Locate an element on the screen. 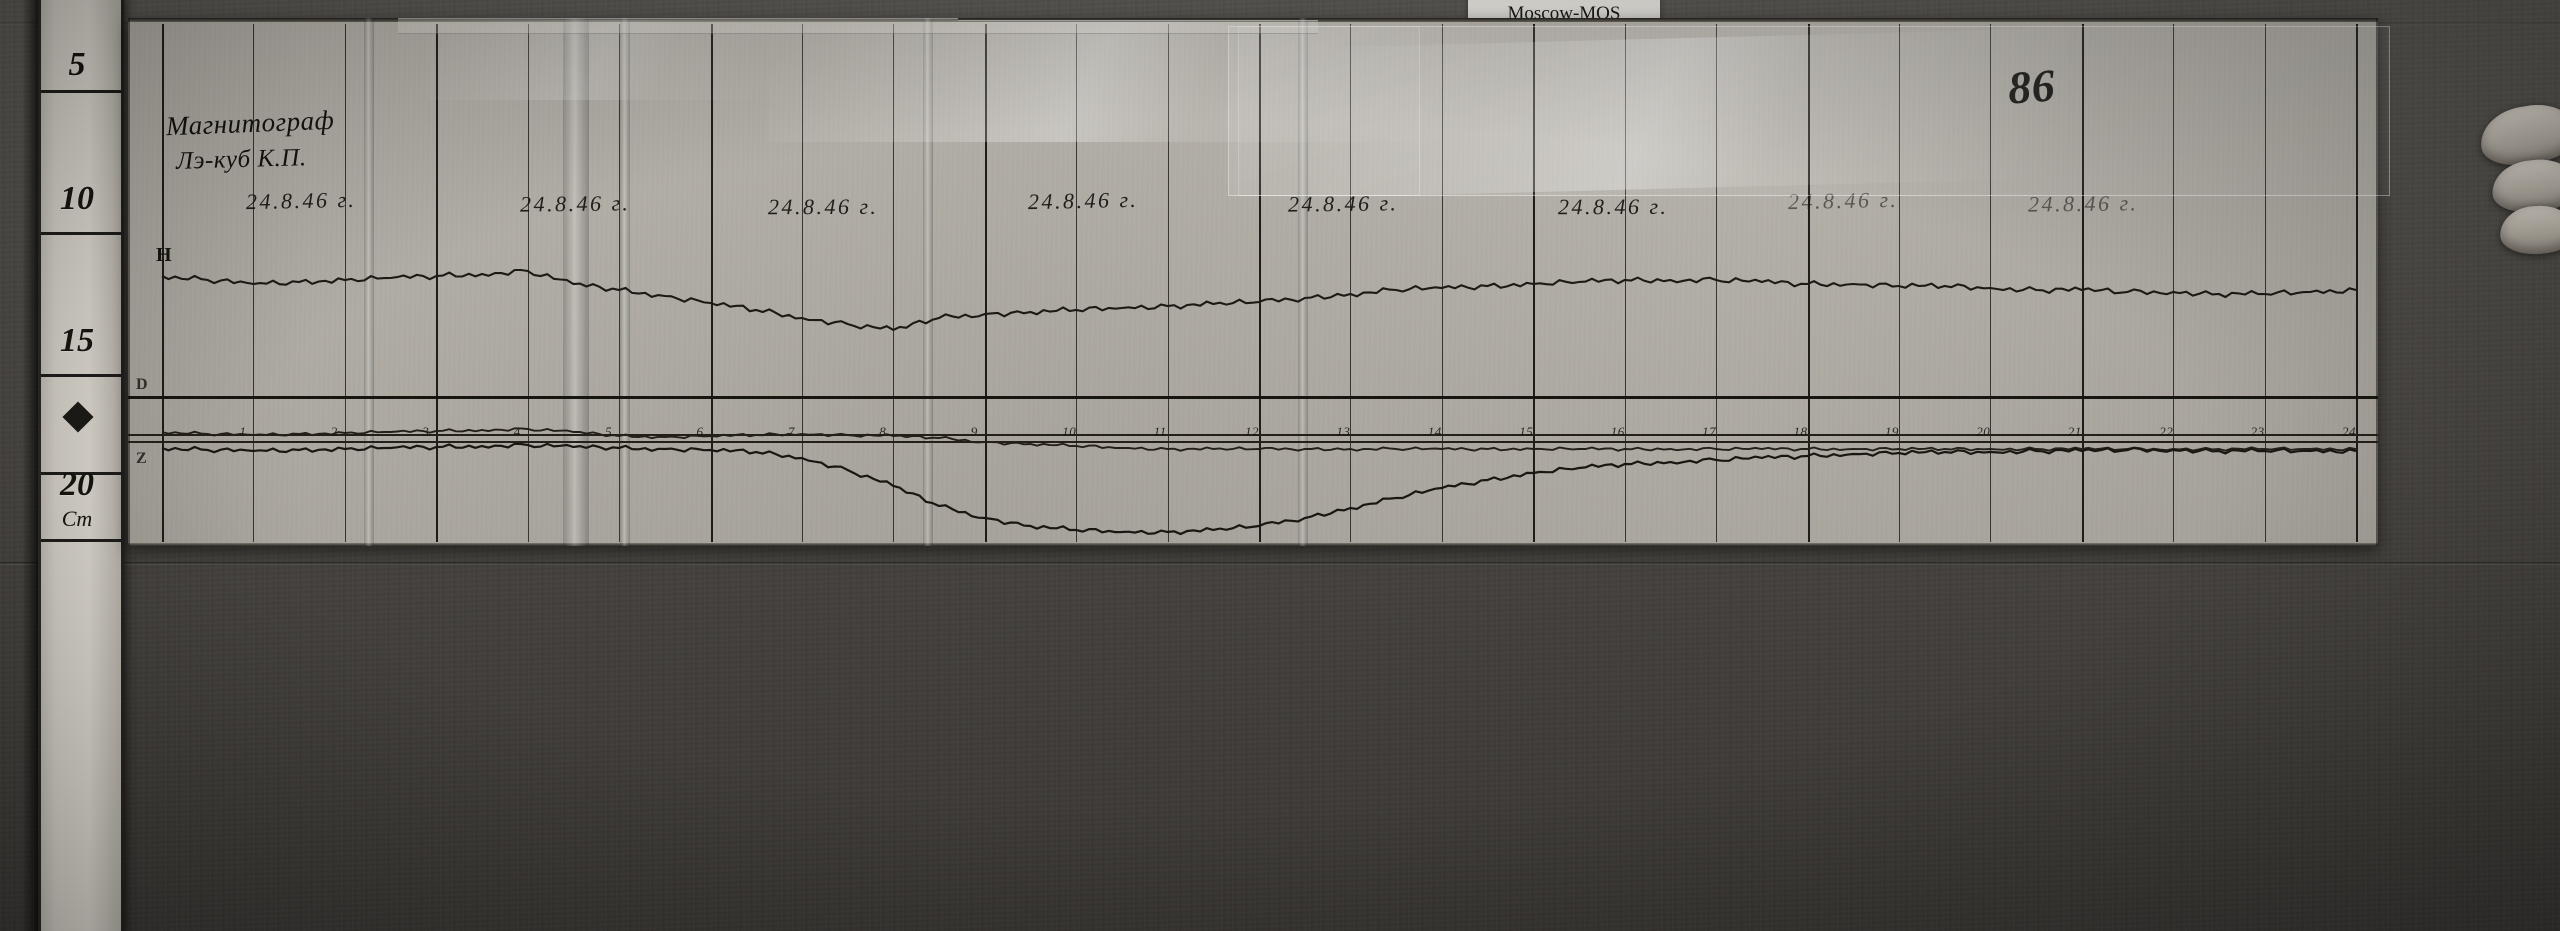  ruler-label-20: 20 is located at coordinates (77, 484).